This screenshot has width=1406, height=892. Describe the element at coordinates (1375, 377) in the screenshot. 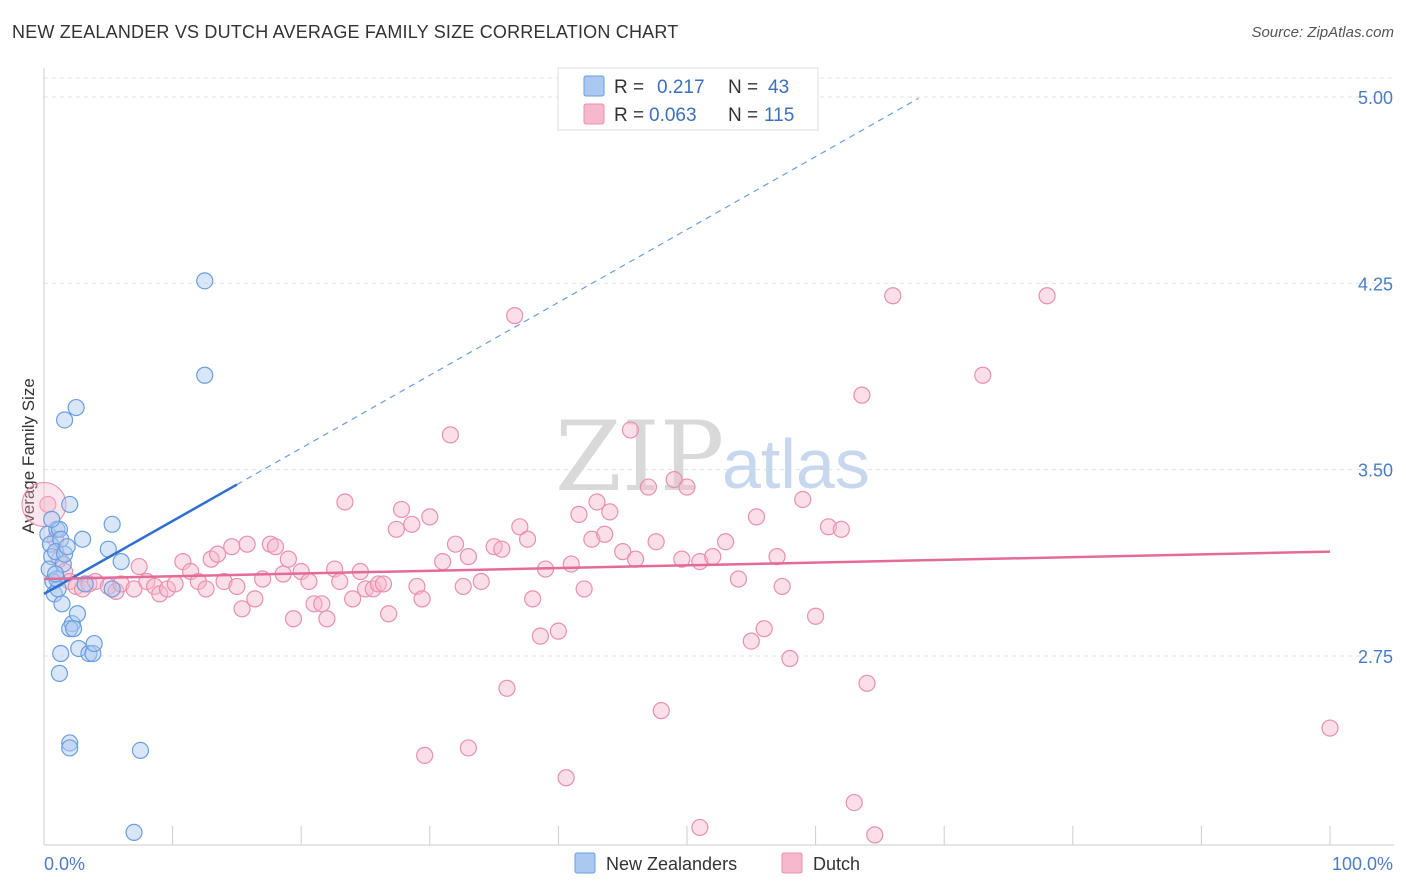

I see `y-tick-labels: 2.75 3.50 4.25 5.00` at that location.